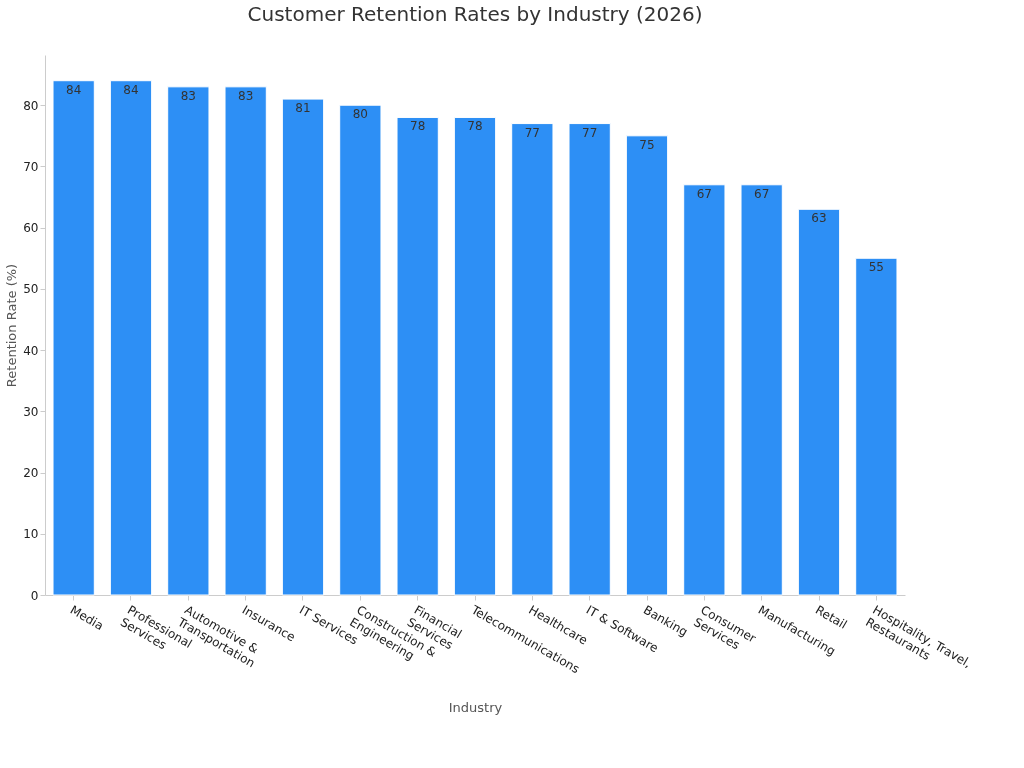  What do you see at coordinates (31, 411) in the screenshot?
I see `y-tick-label: 30` at bounding box center [31, 411].